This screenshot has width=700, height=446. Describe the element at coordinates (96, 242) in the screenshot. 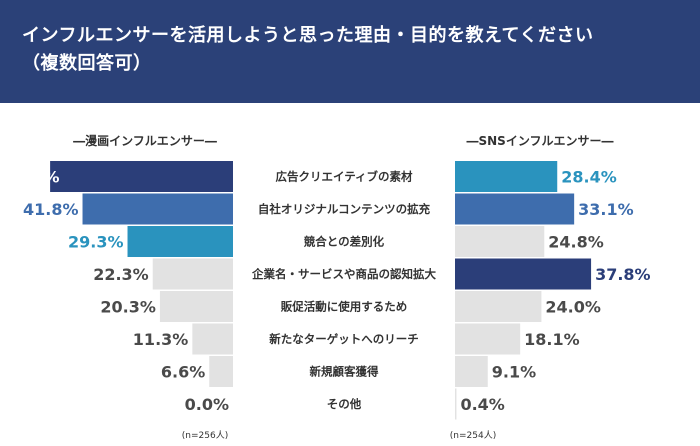

I see `left-value-label-2: 29.3%` at that location.